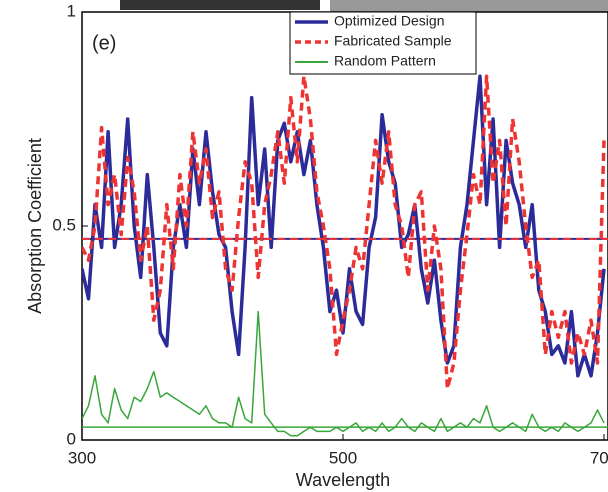 This screenshot has width=608, height=492. What do you see at coordinates (599, 457) in the screenshot?
I see `x-tick-label: 700` at bounding box center [599, 457].